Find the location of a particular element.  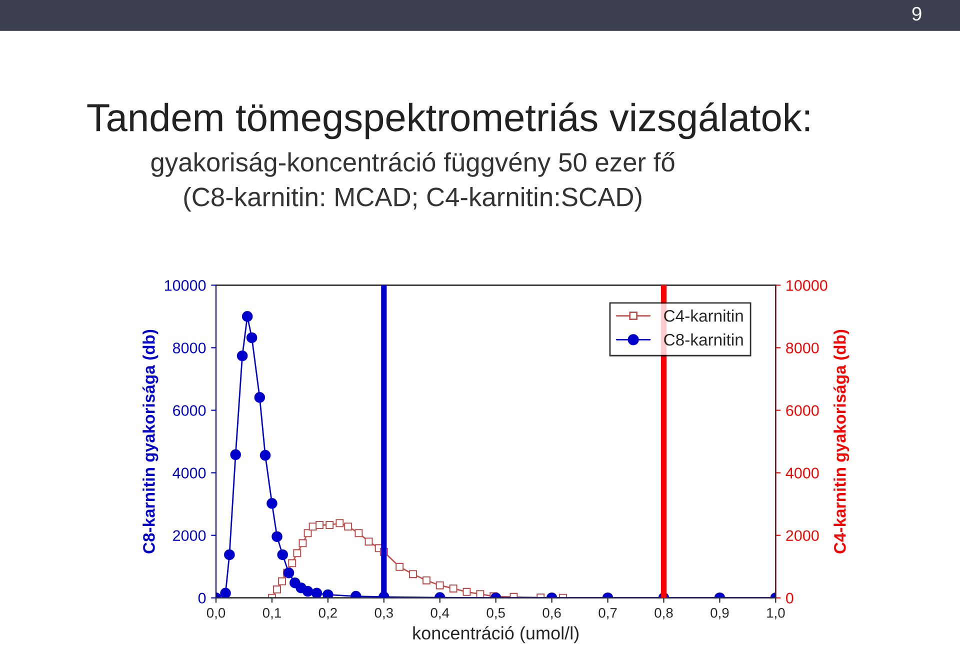

y2-tick-label: 4000 is located at coordinates (802, 473).